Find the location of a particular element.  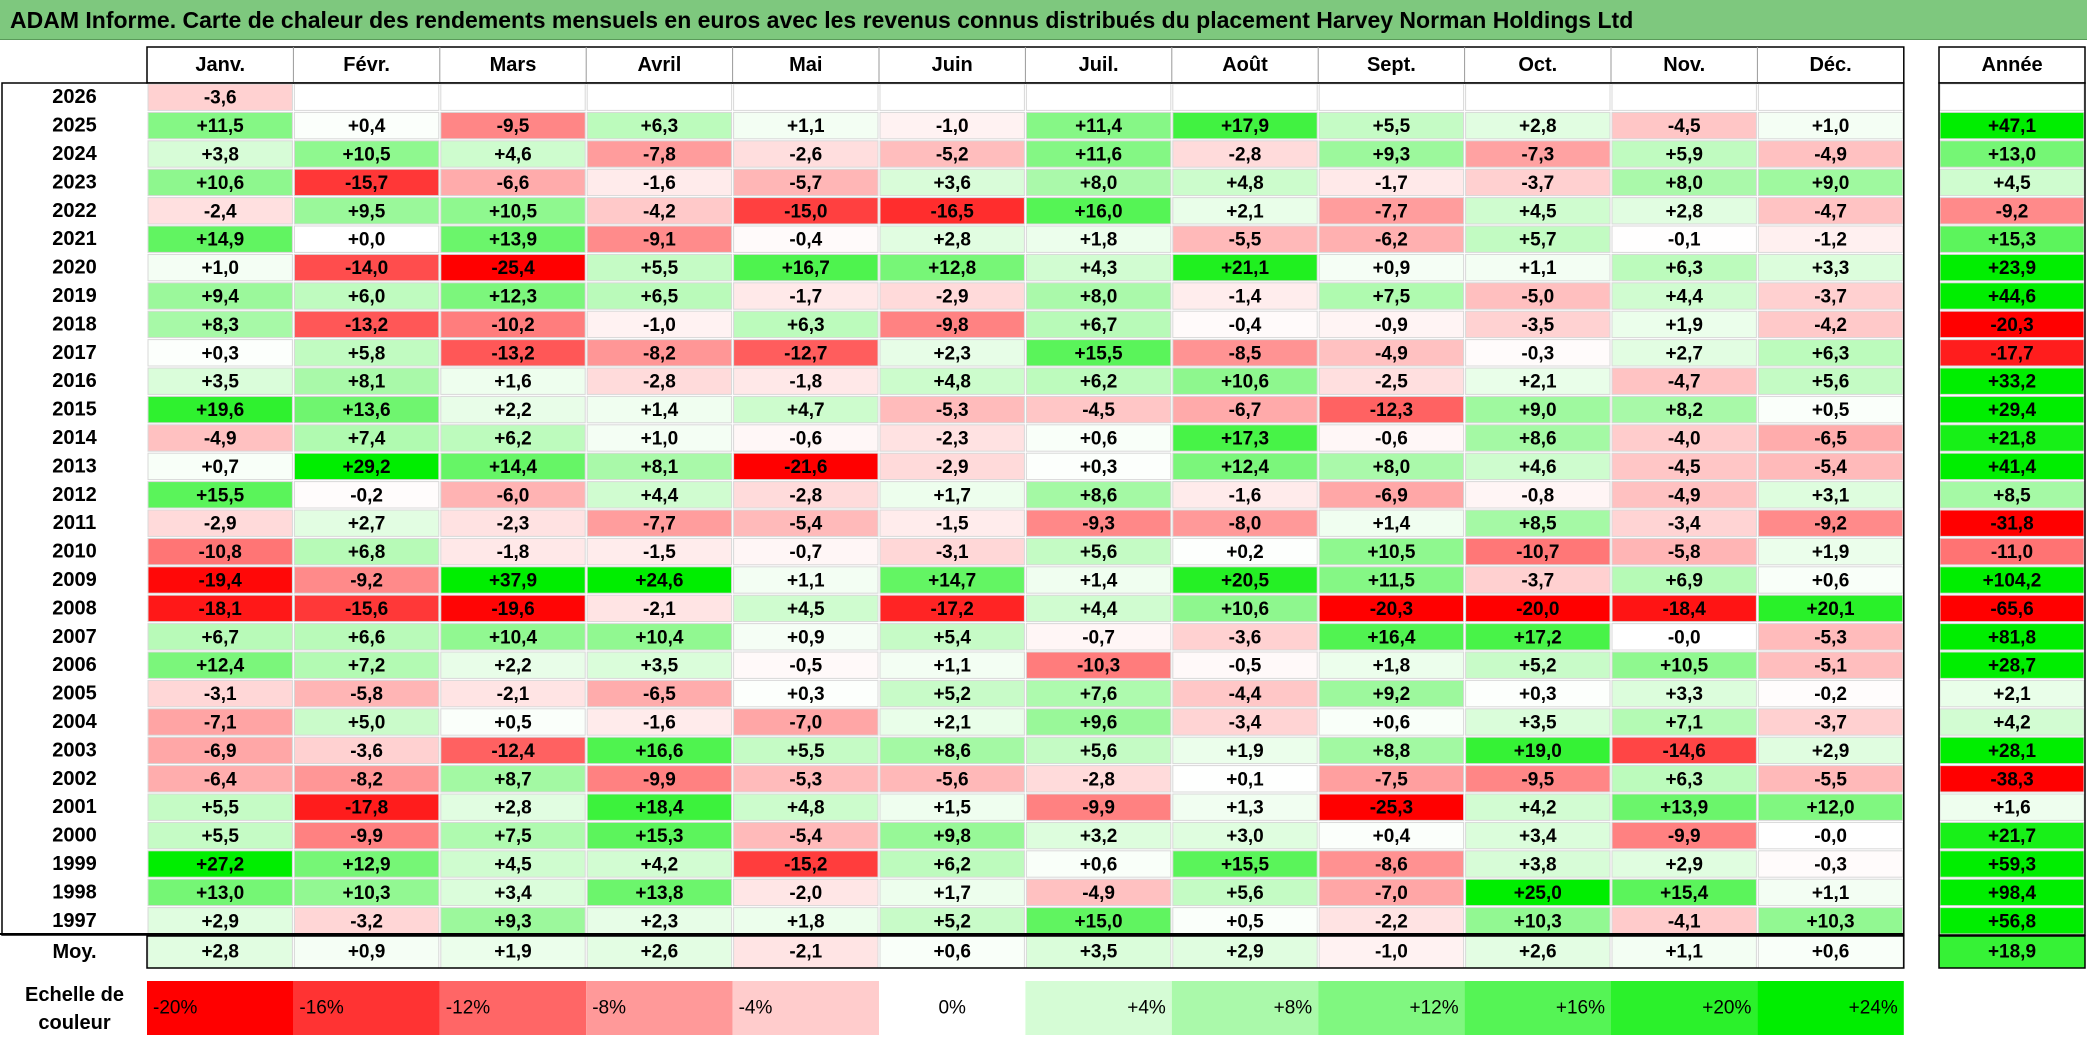

cell-value: -1,7 is located at coordinates (1391, 183).